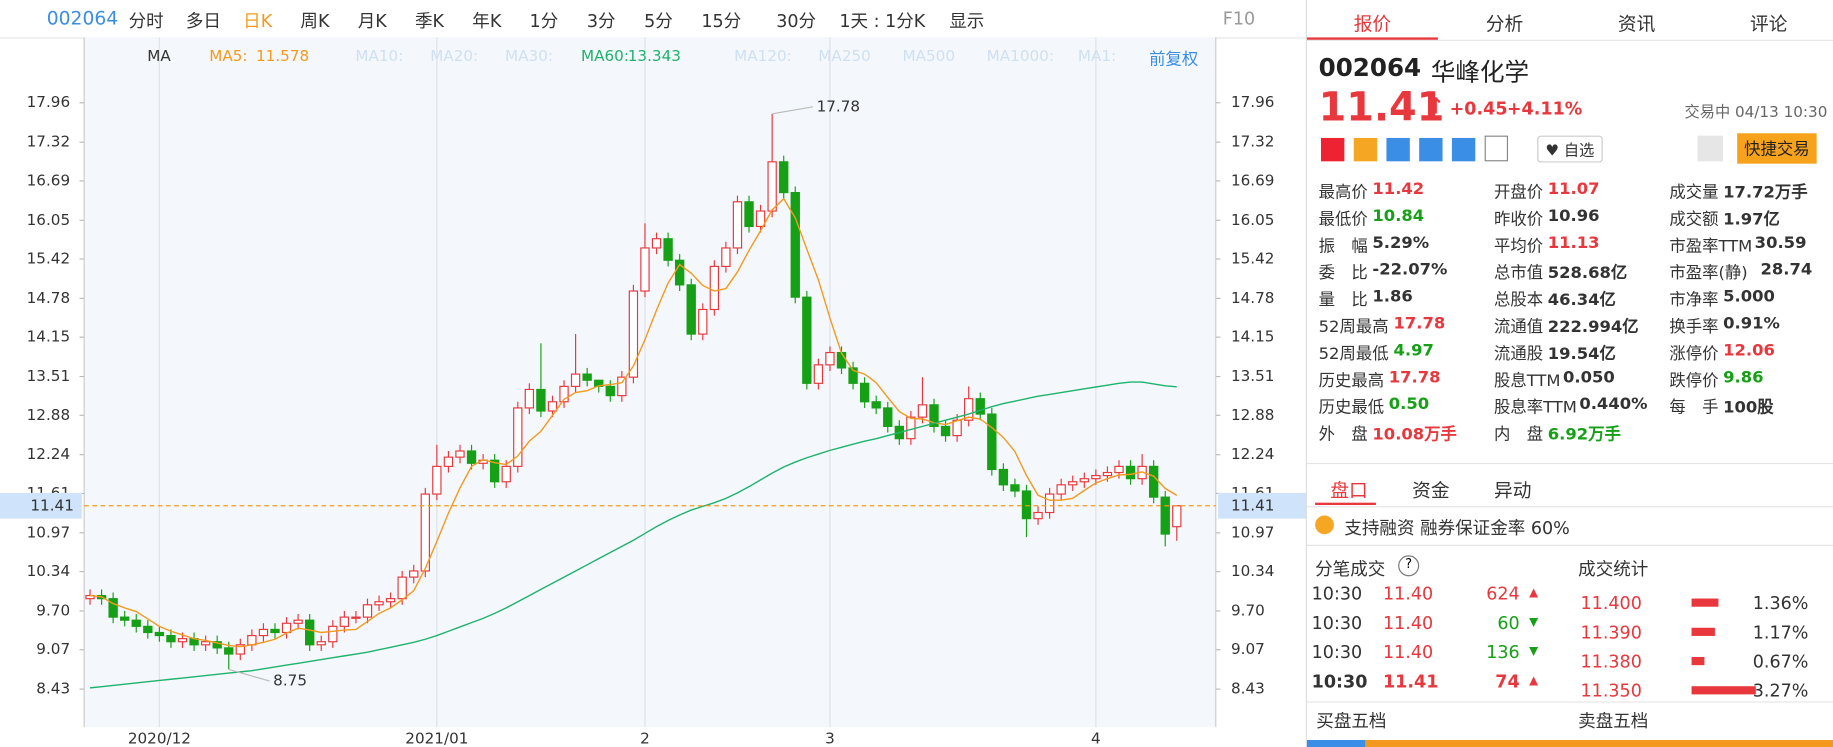 This screenshot has height=747, width=1833. What do you see at coordinates (1777, 148) in the screenshot?
I see `trade-button: 快捷交易` at bounding box center [1777, 148].